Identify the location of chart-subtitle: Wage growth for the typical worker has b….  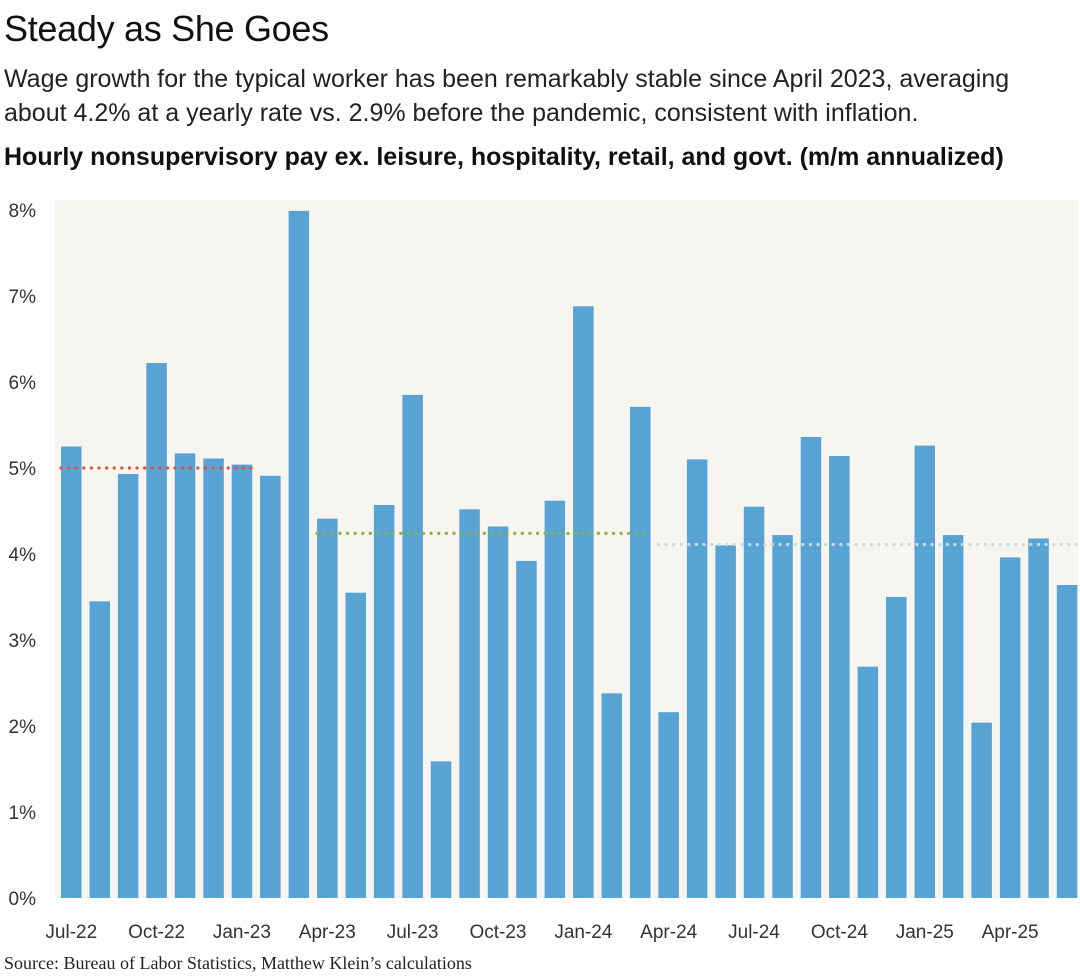
(507, 96).